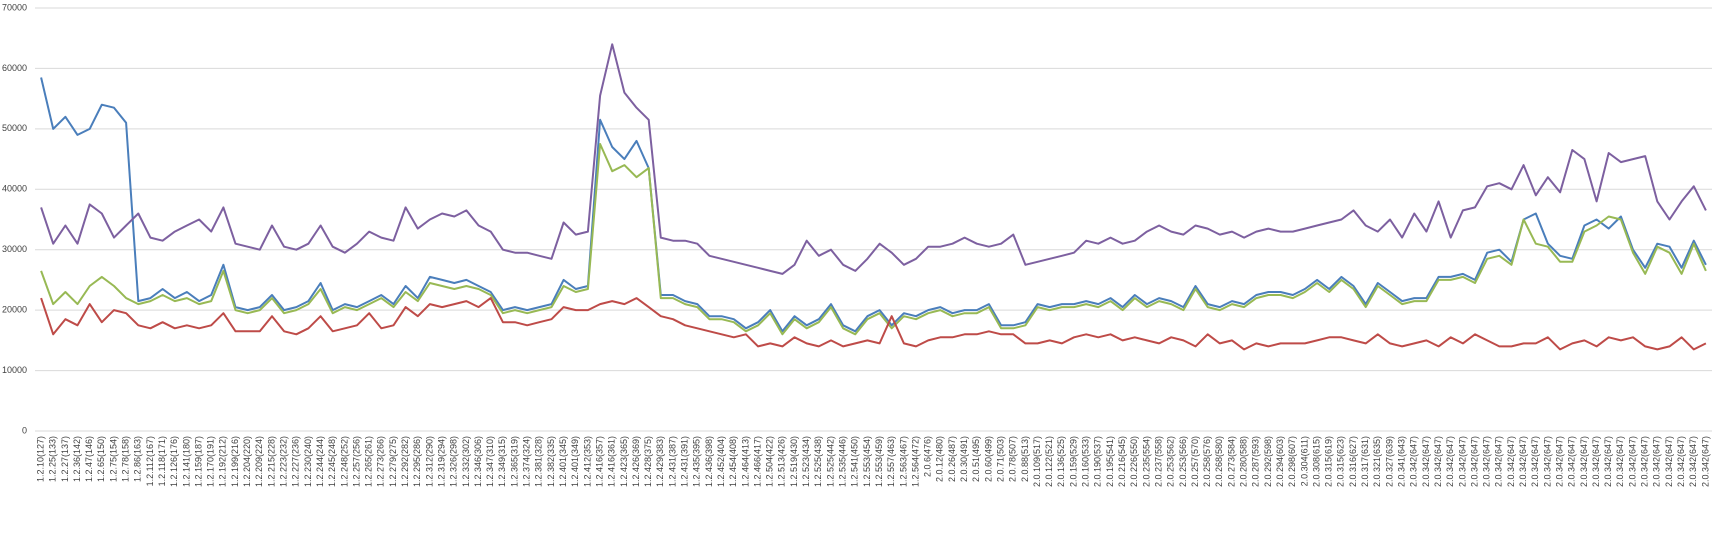  What do you see at coordinates (830, 461) in the screenshot?
I see `x-tick-label: 1.2.525(442)` at bounding box center [830, 461].